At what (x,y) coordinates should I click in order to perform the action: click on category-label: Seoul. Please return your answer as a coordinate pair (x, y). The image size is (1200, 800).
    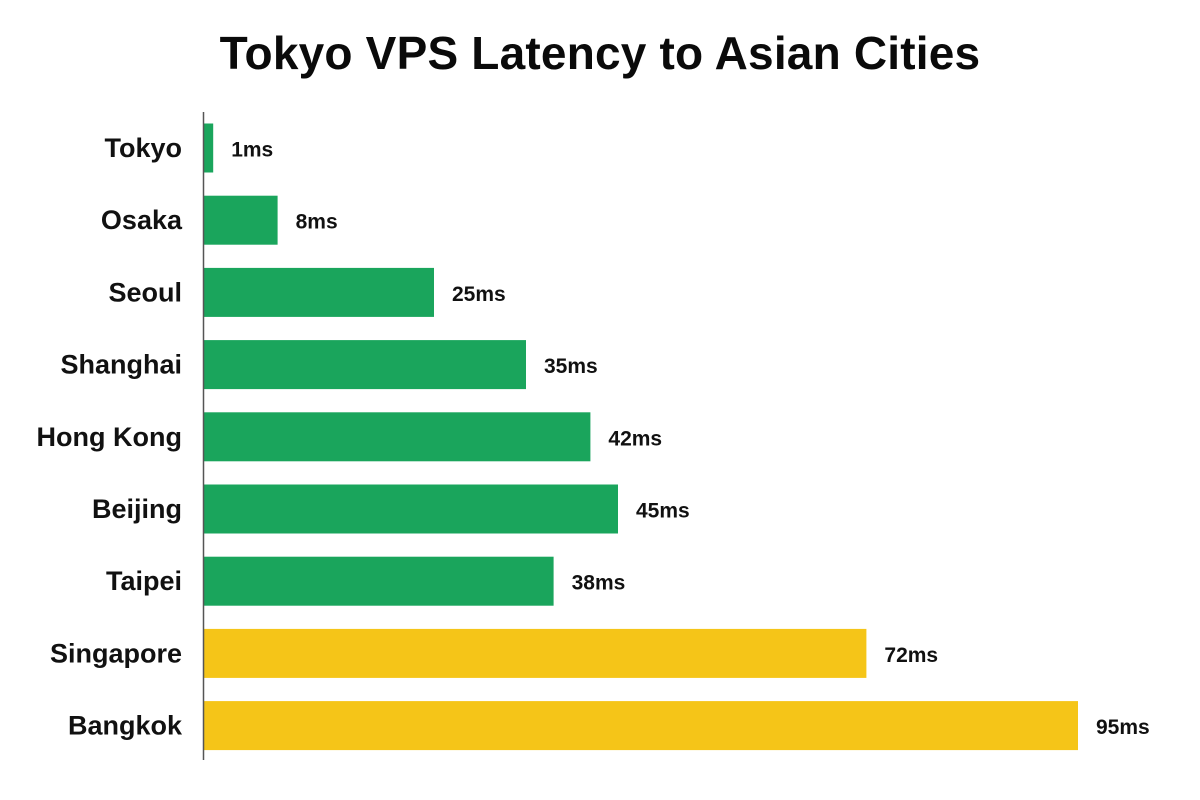
    Looking at the image, I should click on (145, 292).